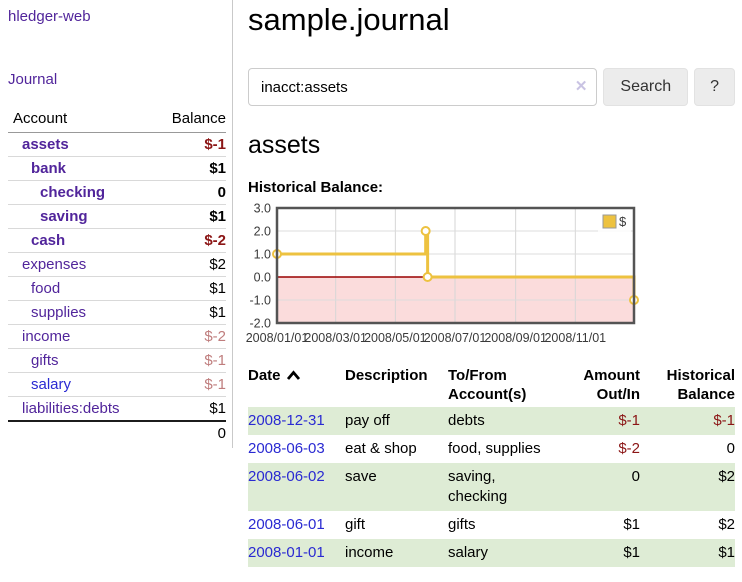 The width and height of the screenshot is (742, 582). What do you see at coordinates (286, 420) in the screenshot?
I see `transaction-date-link: 2008-12-31` at bounding box center [286, 420].